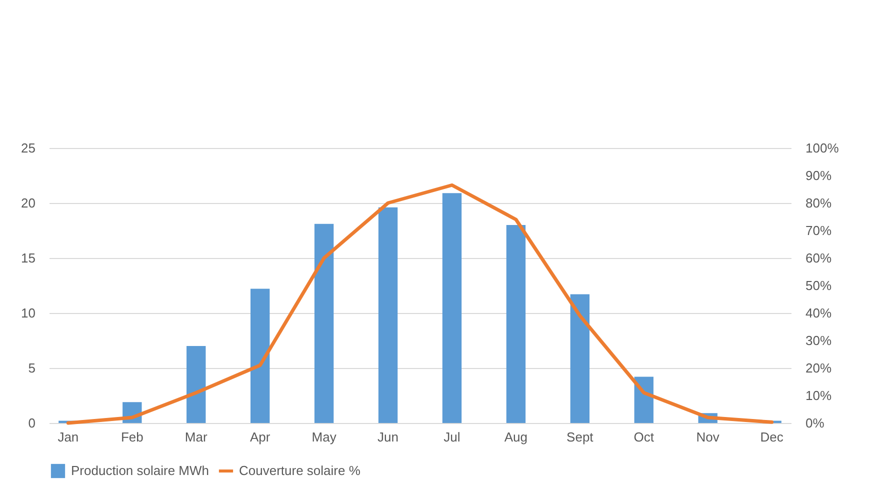 The width and height of the screenshot is (884, 502). I want to click on x-tick-label: Jun, so click(388, 437).